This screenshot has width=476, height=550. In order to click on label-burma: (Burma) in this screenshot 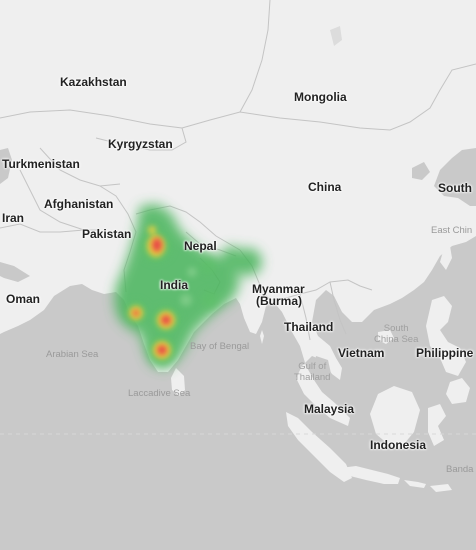, I will do `click(279, 301)`.